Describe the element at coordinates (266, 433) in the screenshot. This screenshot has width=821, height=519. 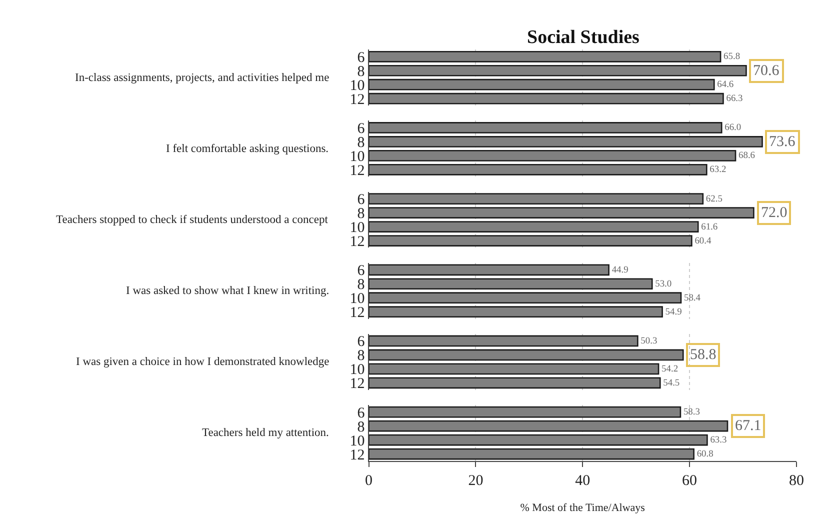
I see `y-axis-title: Teachers held my attention.` at that location.